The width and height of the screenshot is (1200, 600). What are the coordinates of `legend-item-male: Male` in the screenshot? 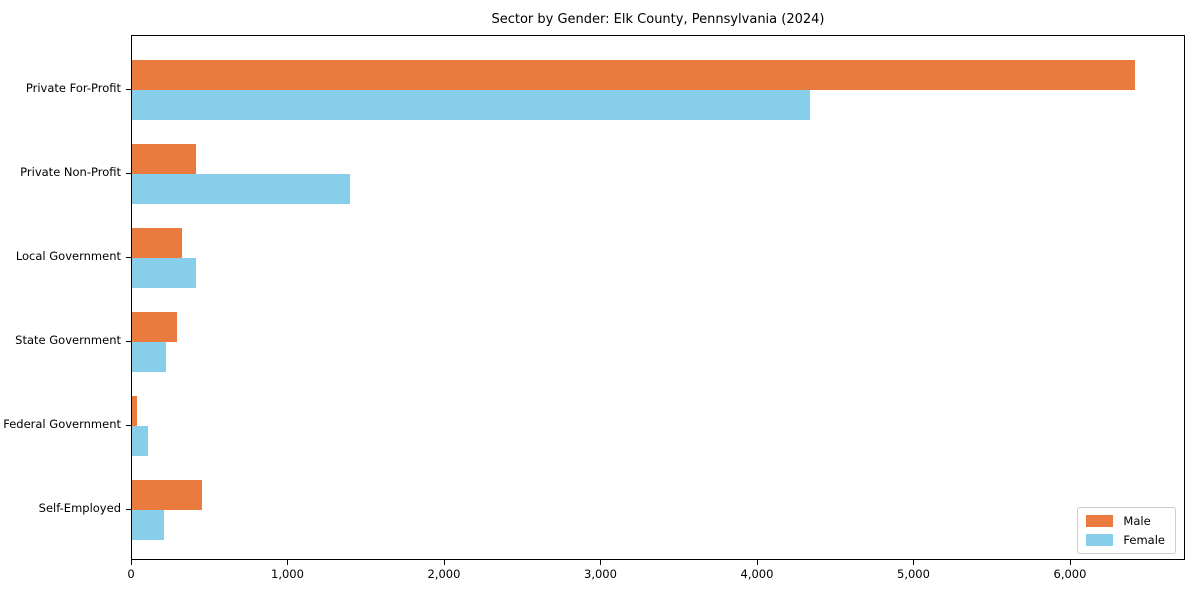 It's located at (1125, 521).